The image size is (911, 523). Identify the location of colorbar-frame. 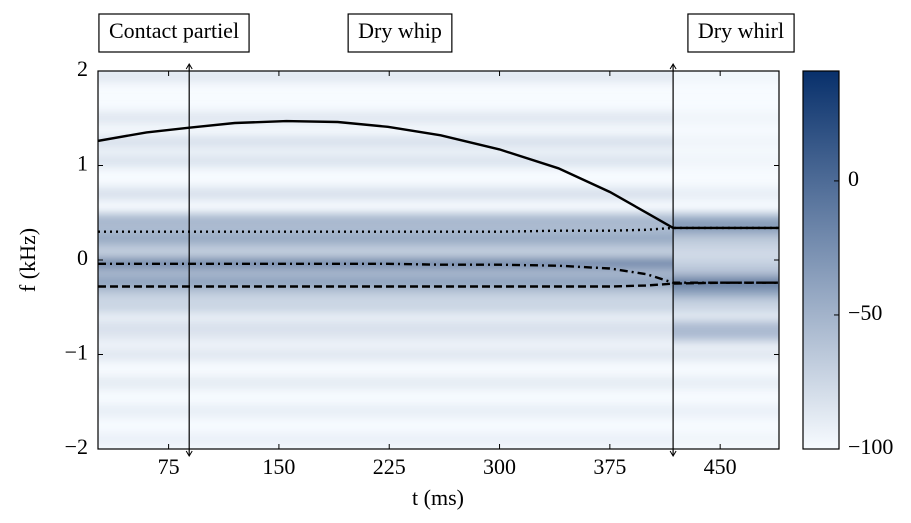
(821, 260).